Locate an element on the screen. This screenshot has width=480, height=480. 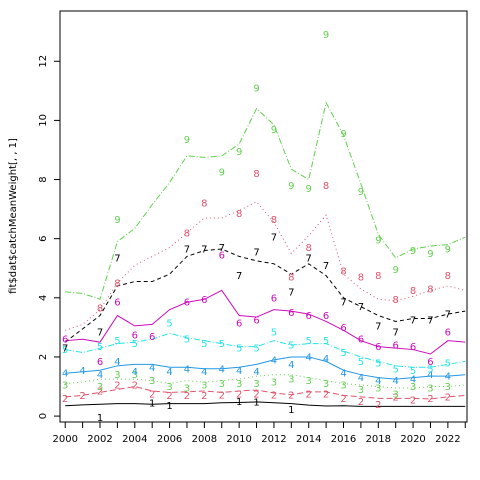
y-tick-label: 2 is located at coordinates (43, 357).